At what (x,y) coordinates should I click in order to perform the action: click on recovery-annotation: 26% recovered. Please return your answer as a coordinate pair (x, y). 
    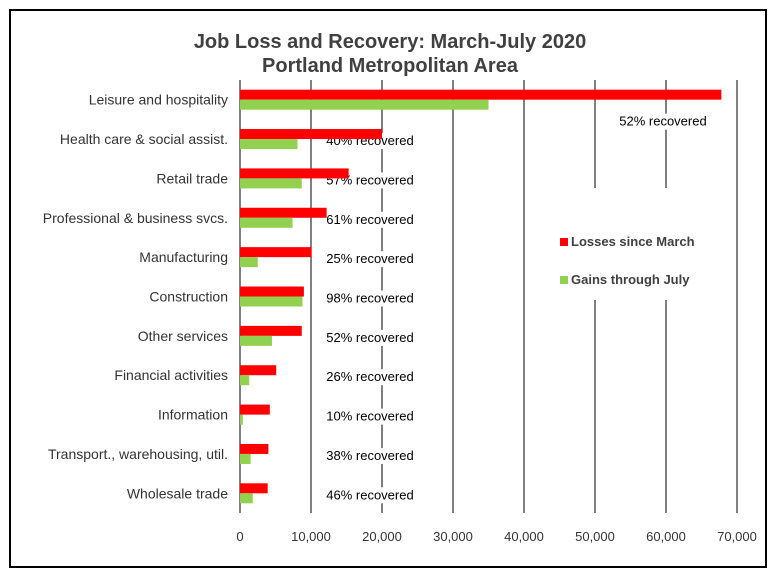
    Looking at the image, I should click on (369, 376).